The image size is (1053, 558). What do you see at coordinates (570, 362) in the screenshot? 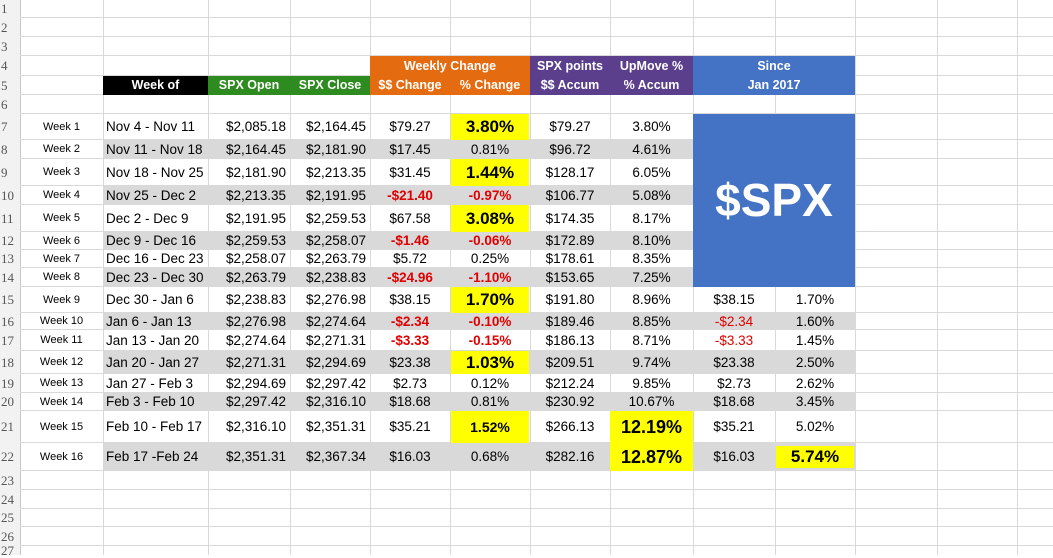
I see `dollar-accum-cell: $209.51` at bounding box center [570, 362].